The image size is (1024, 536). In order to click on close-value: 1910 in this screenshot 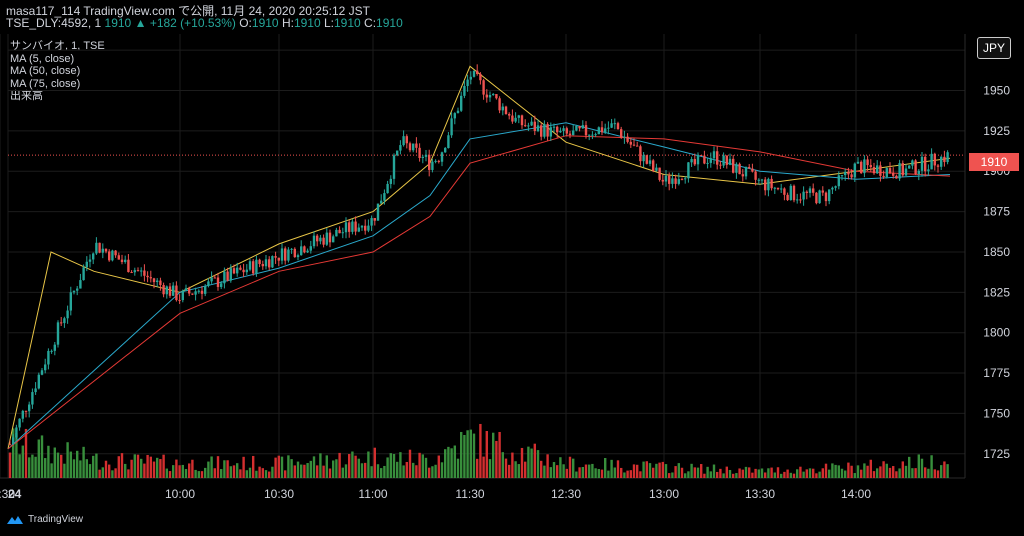, I will do `click(389, 23)`.